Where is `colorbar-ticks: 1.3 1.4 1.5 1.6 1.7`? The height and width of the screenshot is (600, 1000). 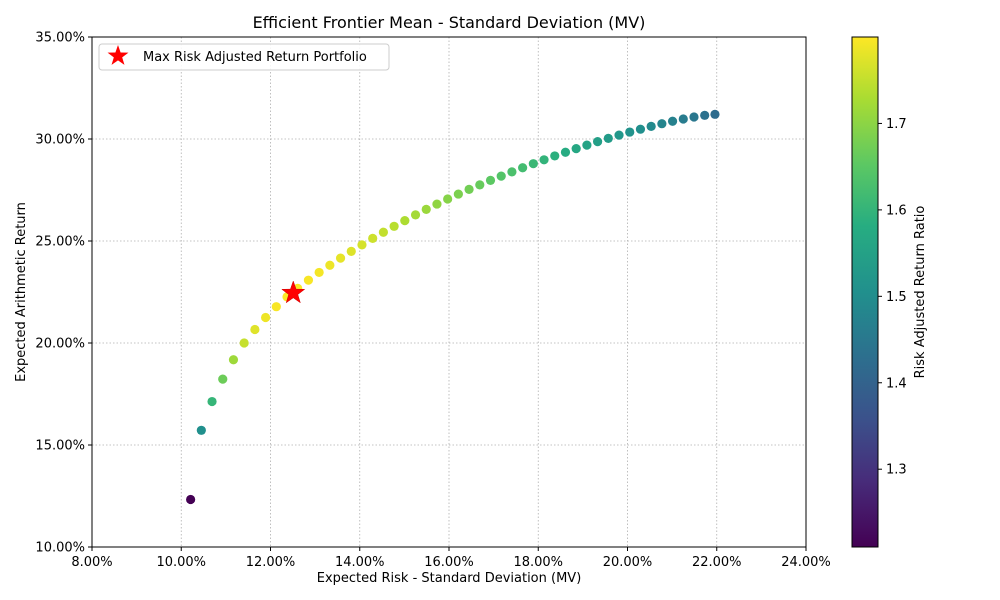
colorbar-ticks: 1.3 1.4 1.5 1.6 1.7 is located at coordinates (892, 297).